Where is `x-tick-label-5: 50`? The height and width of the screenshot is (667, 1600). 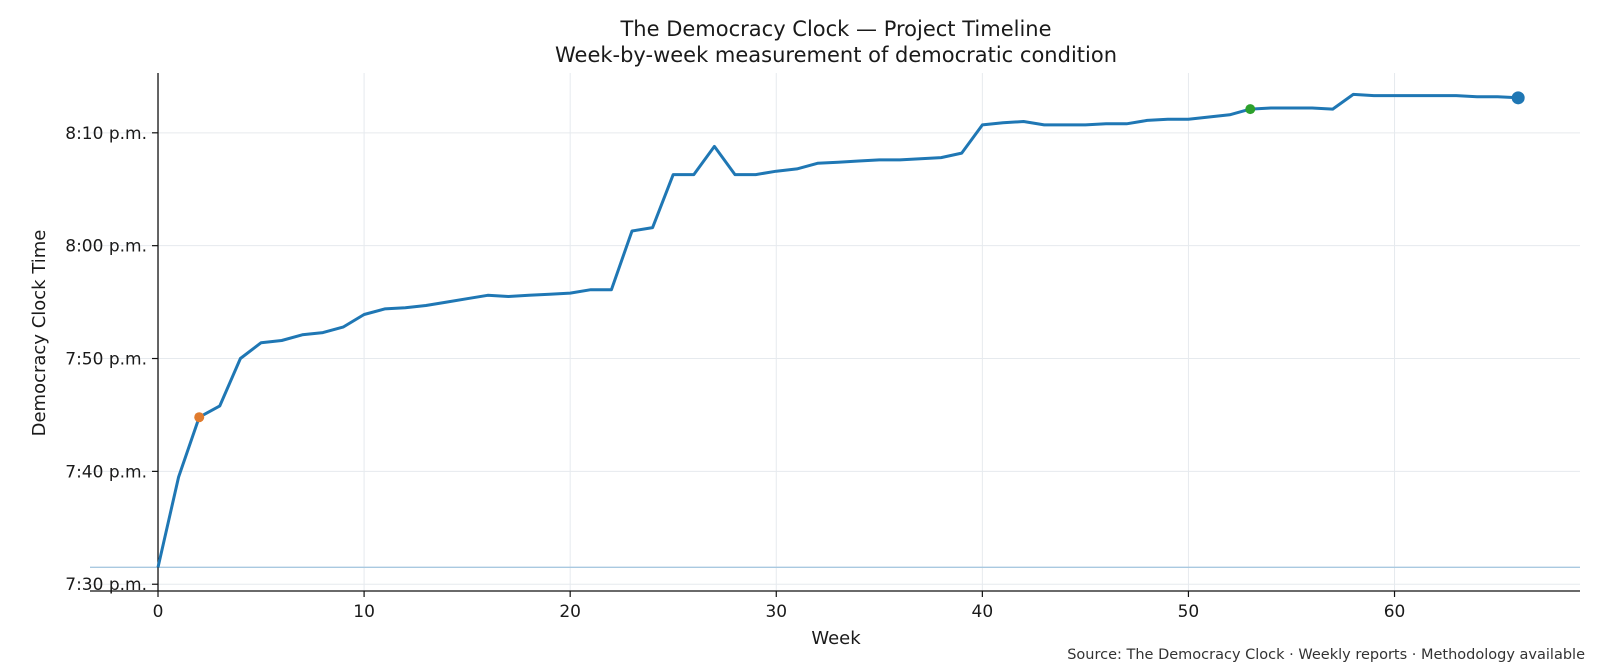 x-tick-label-5: 50 is located at coordinates (1189, 612).